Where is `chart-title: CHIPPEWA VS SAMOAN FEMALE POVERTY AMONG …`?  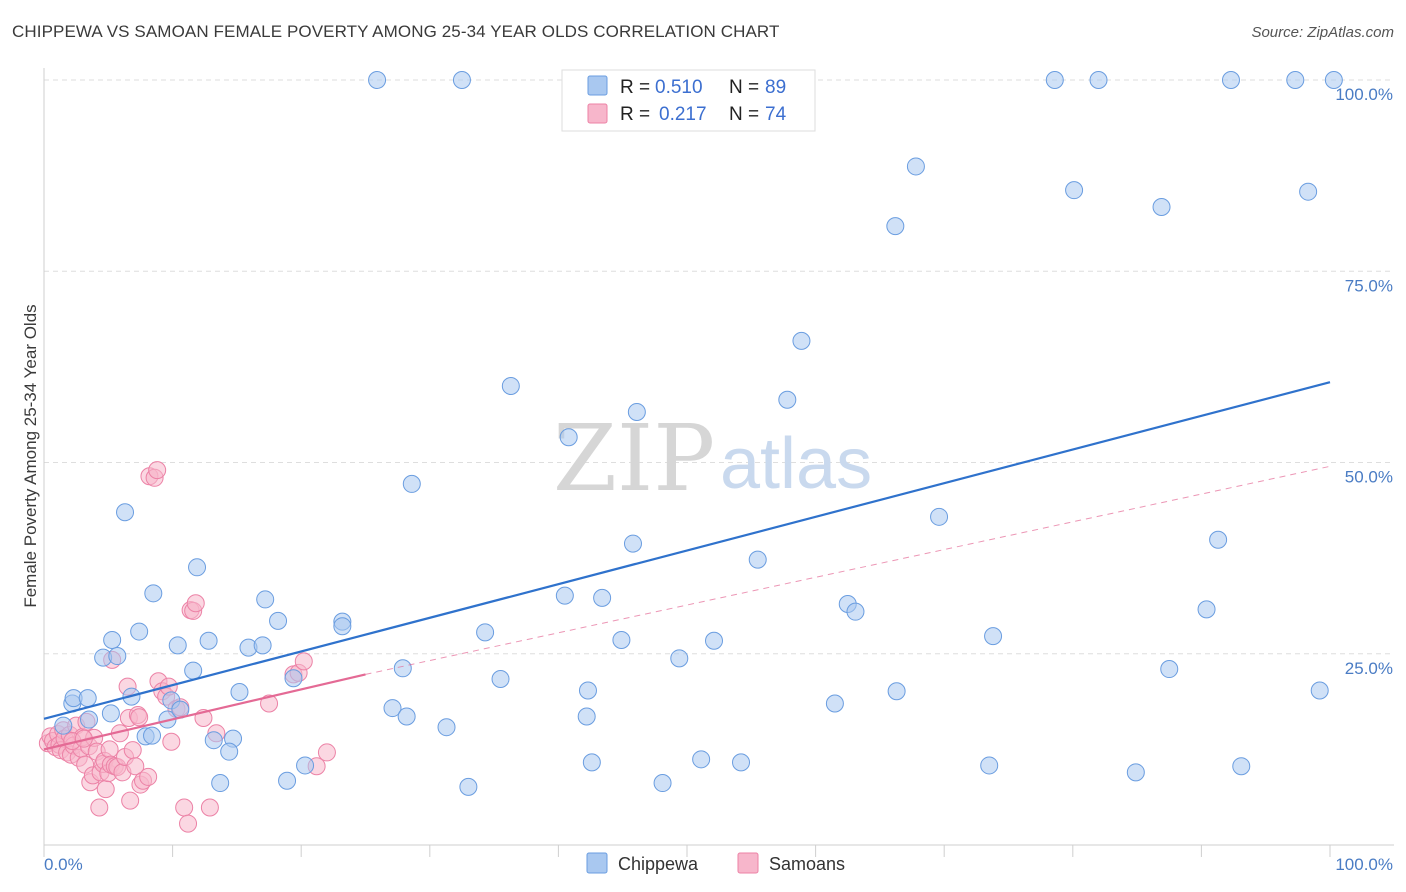 chart-title: CHIPPEWA VS SAMOAN FEMALE POVERTY AMONG … is located at coordinates (396, 31).